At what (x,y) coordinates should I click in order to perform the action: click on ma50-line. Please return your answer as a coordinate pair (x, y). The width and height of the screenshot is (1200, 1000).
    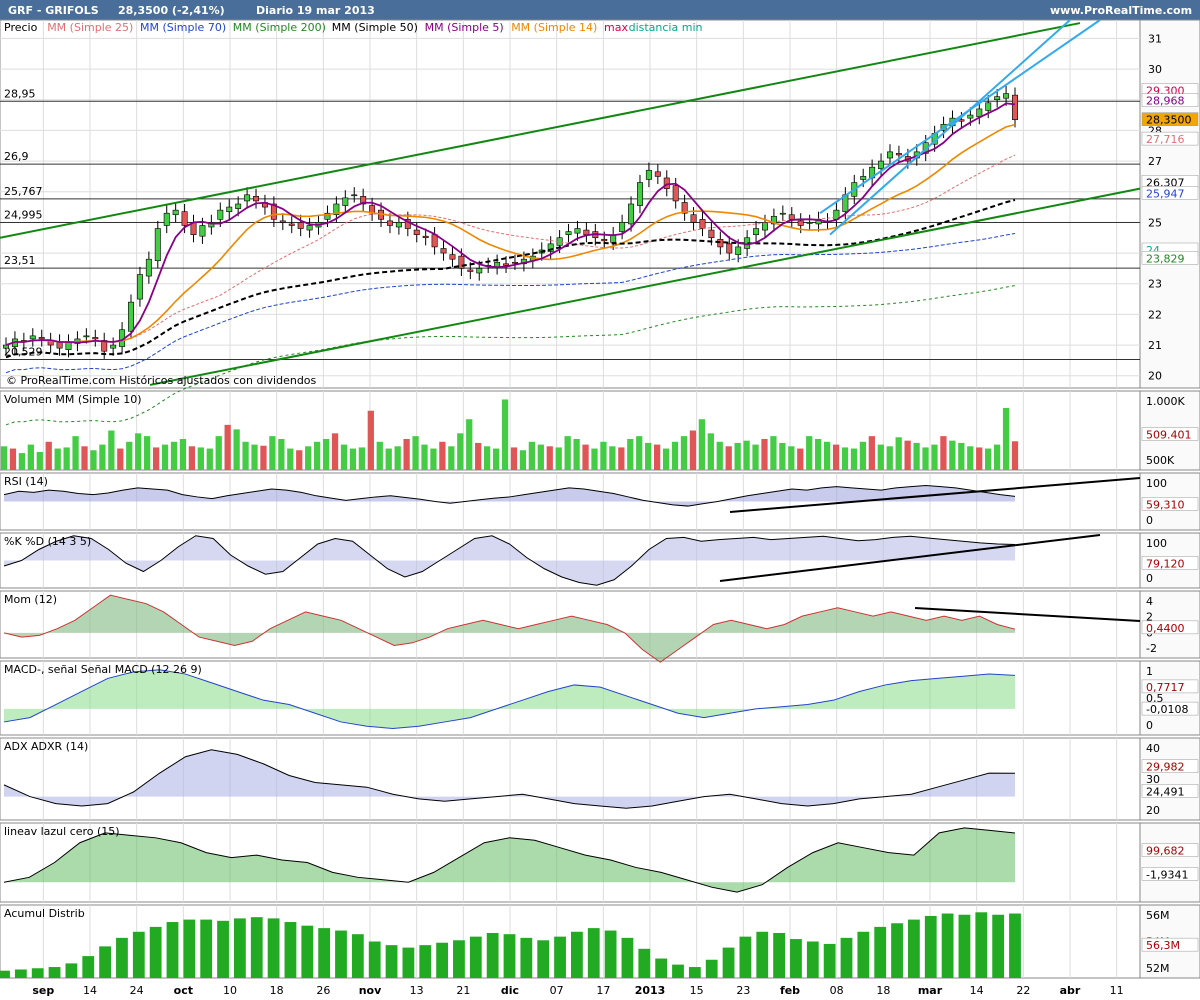
    Looking at the image, I should click on (510, 279).